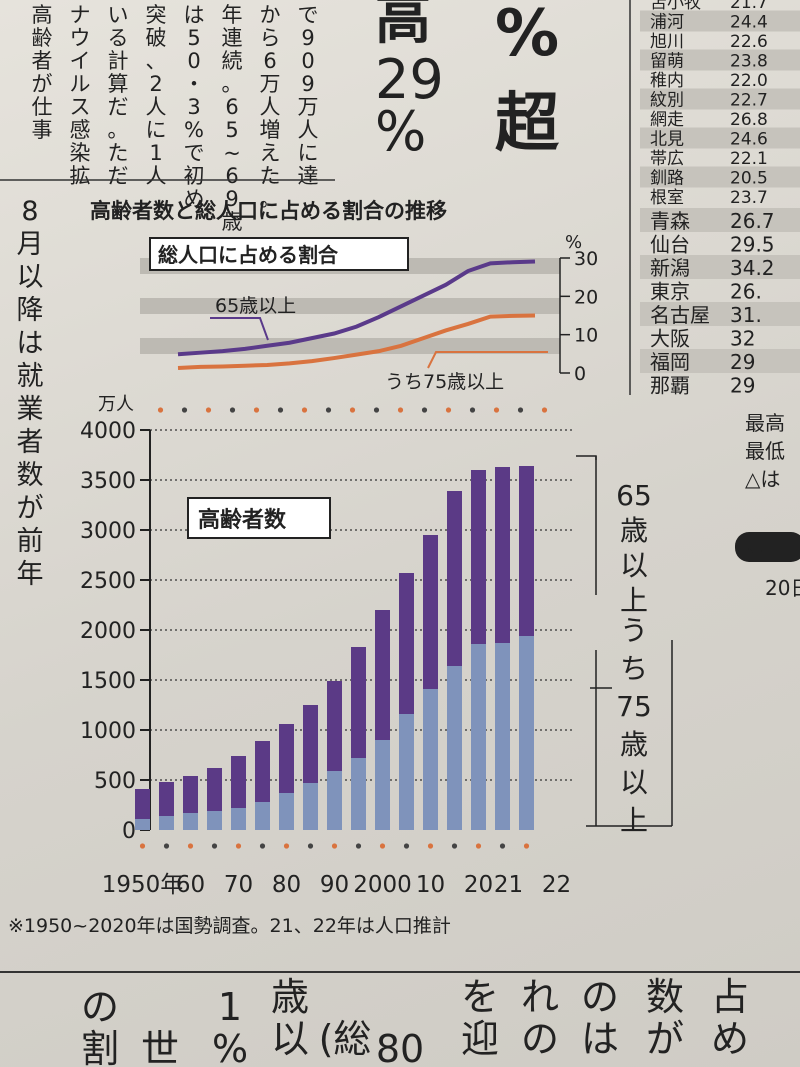 The image size is (800, 1067). I want to click on y-tick-label: 3500, so click(108, 481).